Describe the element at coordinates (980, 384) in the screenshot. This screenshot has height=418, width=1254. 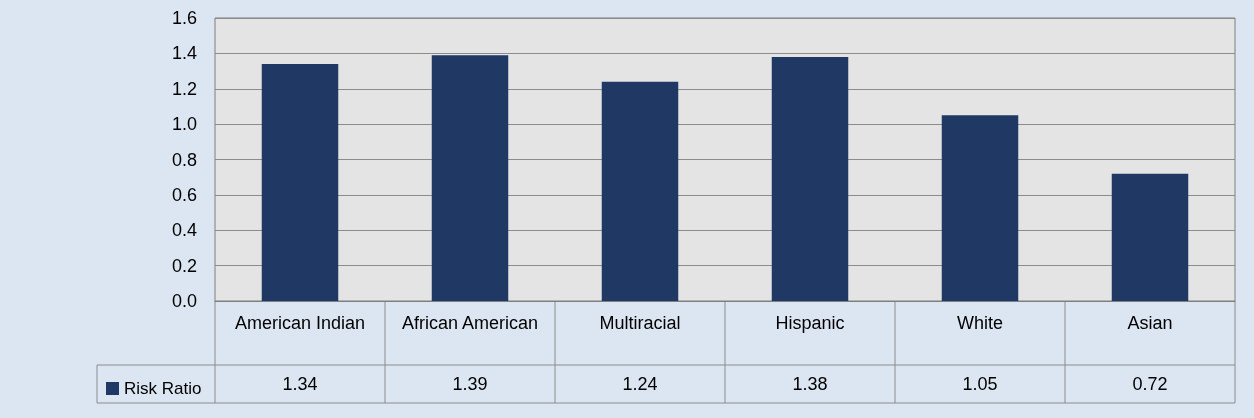
I see `data-label: 1.05` at that location.